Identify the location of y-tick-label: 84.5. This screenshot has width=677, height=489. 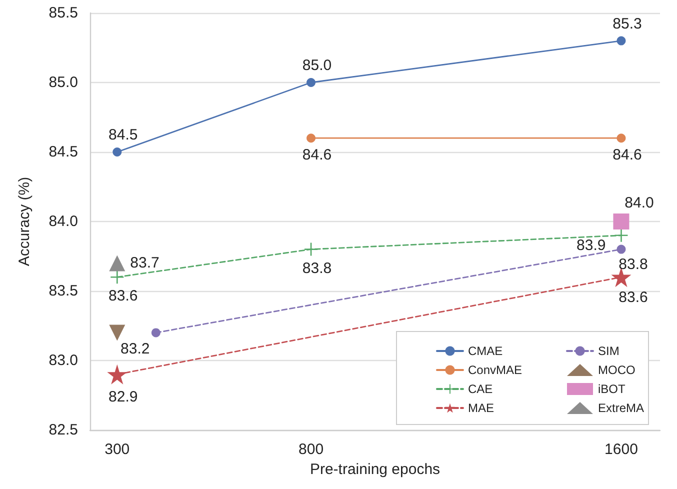
(63, 152).